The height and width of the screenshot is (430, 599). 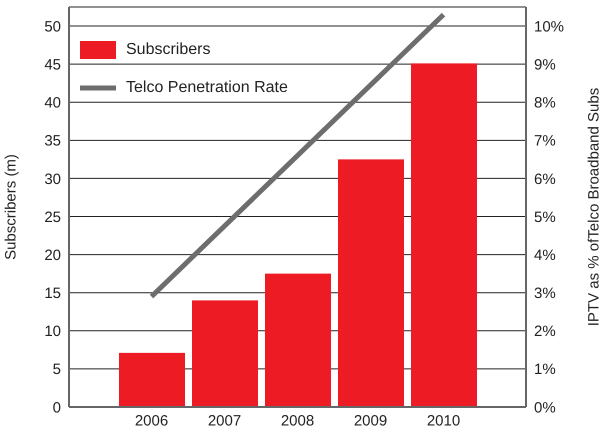 I want to click on y2-tick-label: 7%, so click(x=545, y=141).